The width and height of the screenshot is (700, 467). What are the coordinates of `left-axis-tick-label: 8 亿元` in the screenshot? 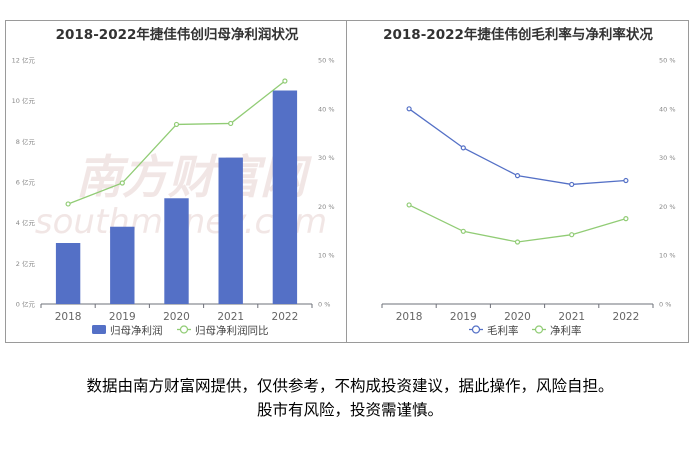 It's located at (26, 141).